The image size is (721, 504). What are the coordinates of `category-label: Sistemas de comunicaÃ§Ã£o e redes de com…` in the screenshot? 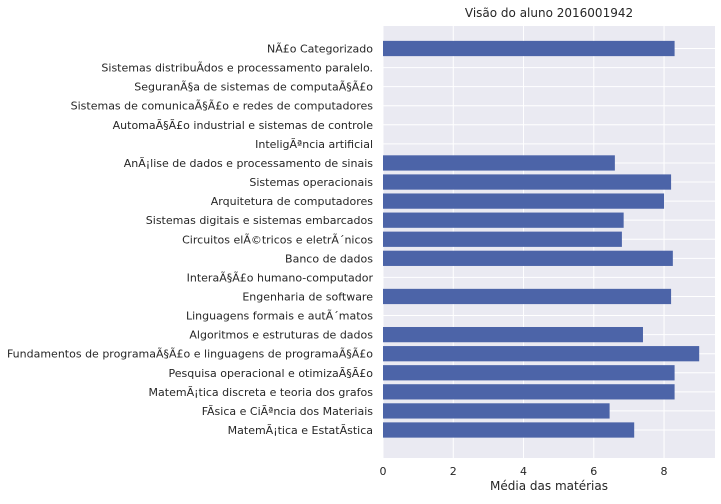 It's located at (222, 106).